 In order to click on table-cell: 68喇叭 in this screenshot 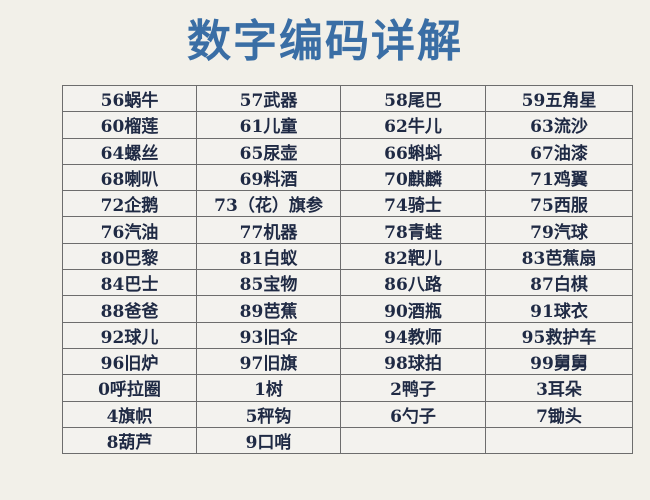, I will do `click(129, 177)`.